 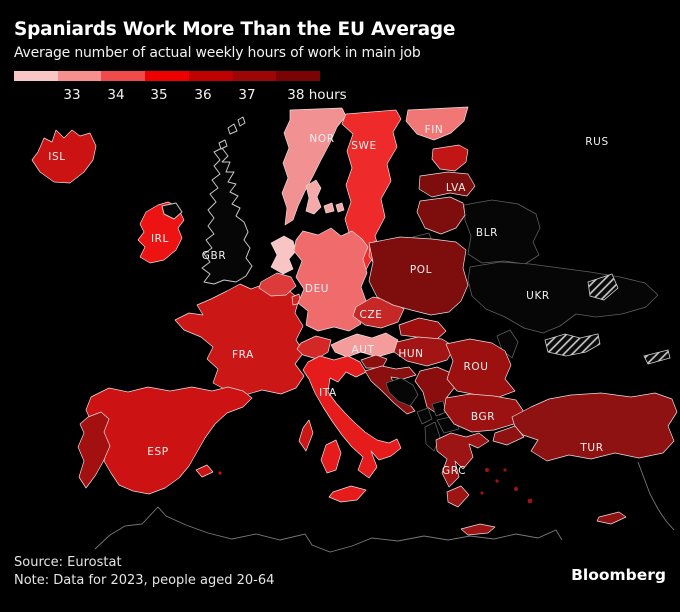 What do you see at coordinates (450, 158) in the screenshot?
I see `country-estonia` at bounding box center [450, 158].